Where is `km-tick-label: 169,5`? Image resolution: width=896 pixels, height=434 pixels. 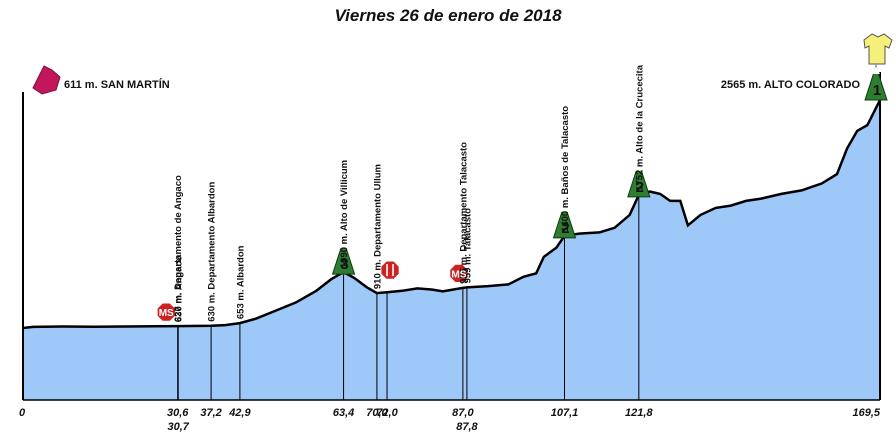
km-tick-label: 169,5 is located at coordinates (866, 413).